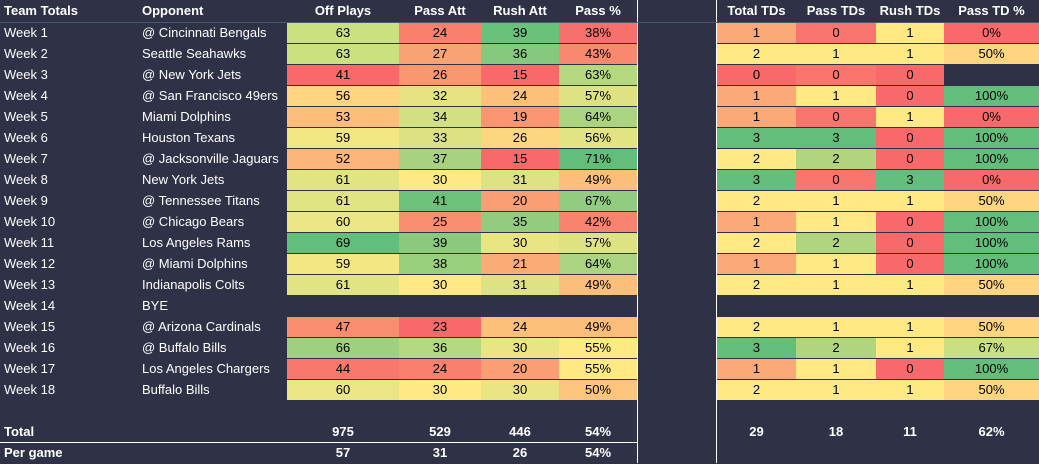 The height and width of the screenshot is (464, 1039). I want to click on week-cell: Week 11, so click(29, 242).